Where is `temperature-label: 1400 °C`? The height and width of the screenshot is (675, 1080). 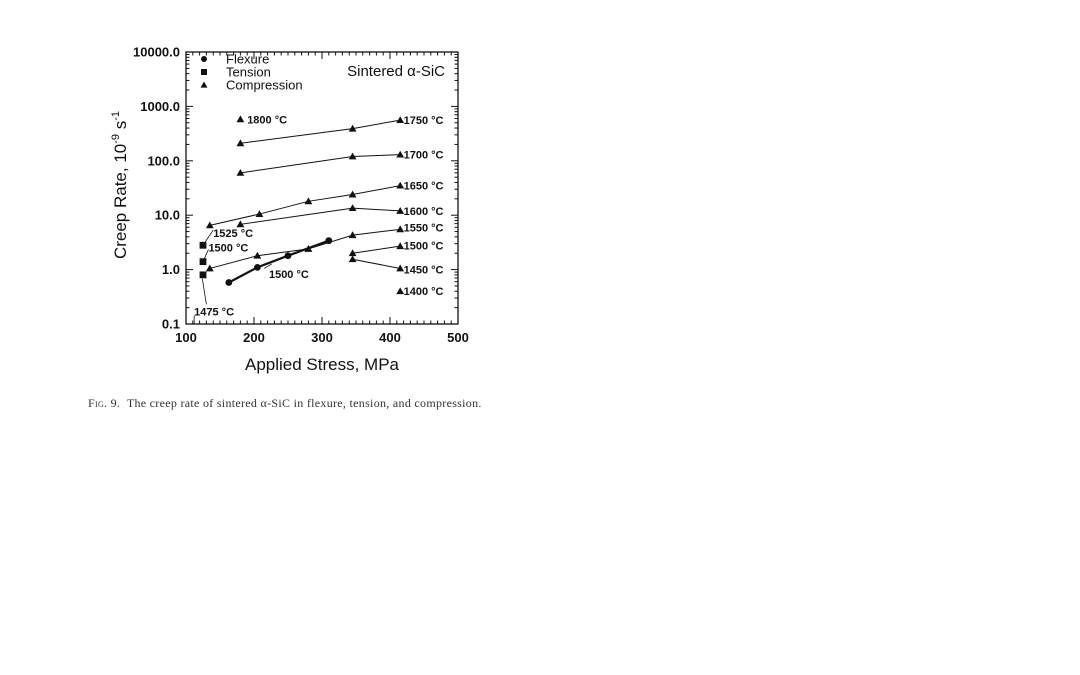
temperature-label: 1400 °C is located at coordinates (424, 292).